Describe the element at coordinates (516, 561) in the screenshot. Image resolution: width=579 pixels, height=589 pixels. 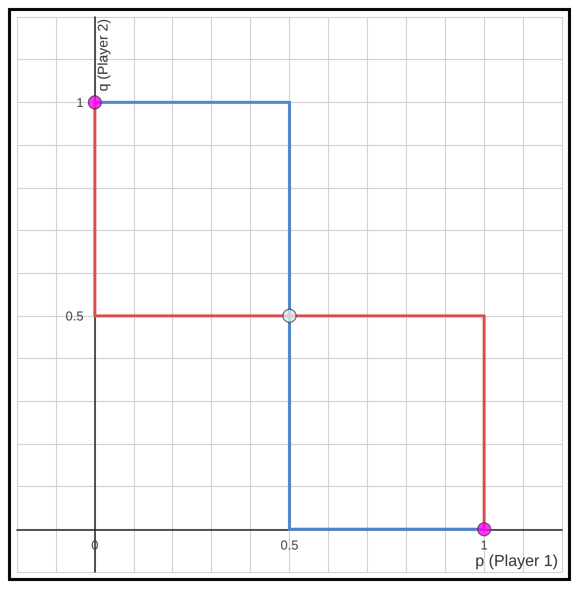
I see `x-axis-title: p (Player 1)` at that location.